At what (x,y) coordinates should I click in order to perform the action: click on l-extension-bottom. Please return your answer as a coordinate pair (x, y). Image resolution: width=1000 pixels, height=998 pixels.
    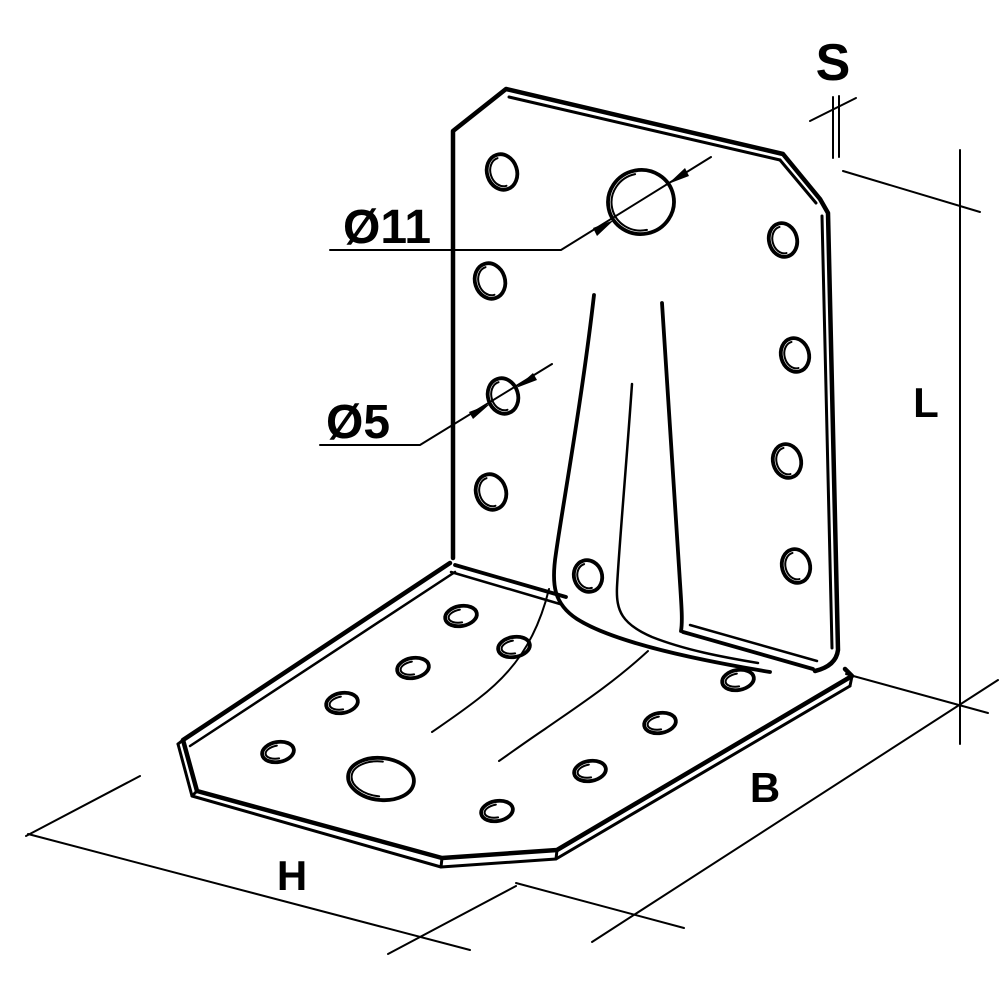
    Looking at the image, I should click on (917, 693).